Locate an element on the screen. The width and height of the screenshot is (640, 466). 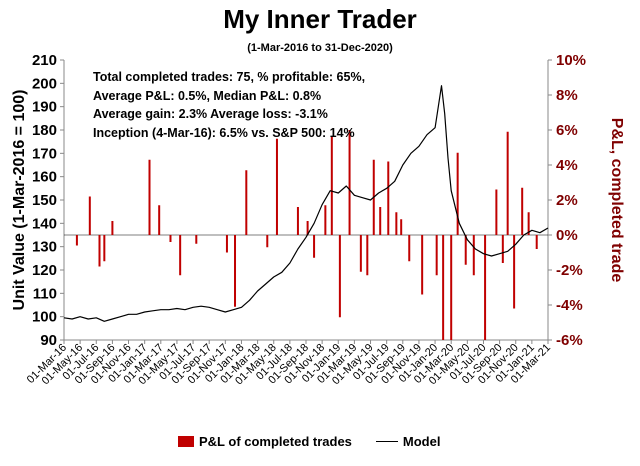
right-tick-label: -4% is located at coordinates (569, 305).